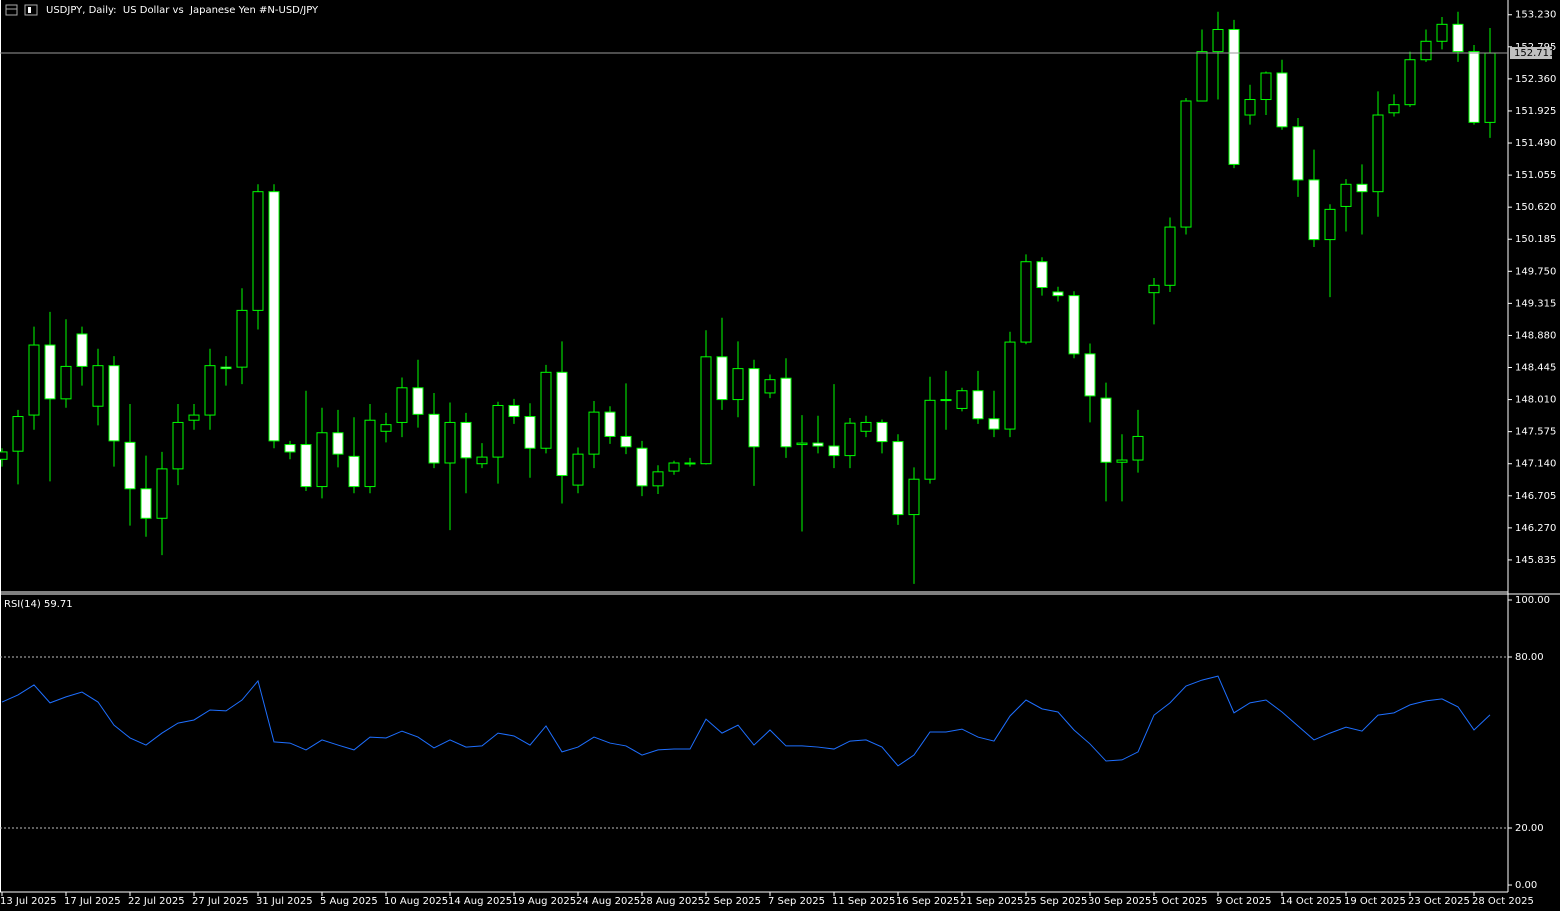  What do you see at coordinates (1535, 303) in the screenshot?
I see `y-tick-label: 149.315` at bounding box center [1535, 303].